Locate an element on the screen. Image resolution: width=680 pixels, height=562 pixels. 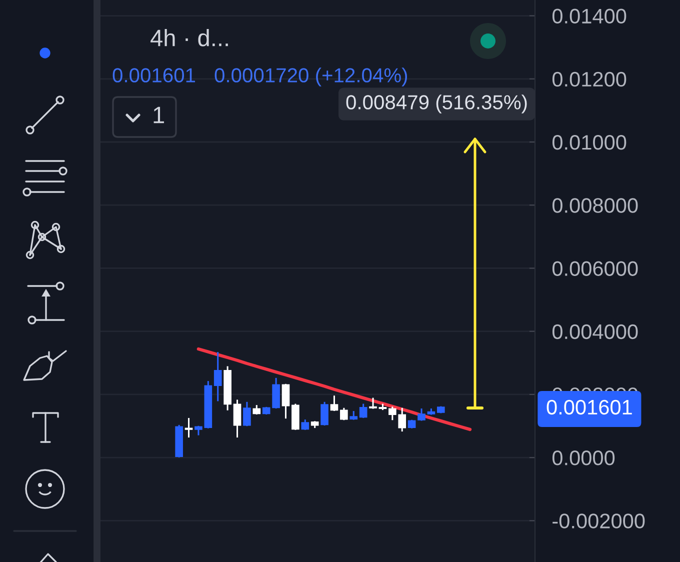
y-tick-label: 0.01400 is located at coordinates (589, 16).